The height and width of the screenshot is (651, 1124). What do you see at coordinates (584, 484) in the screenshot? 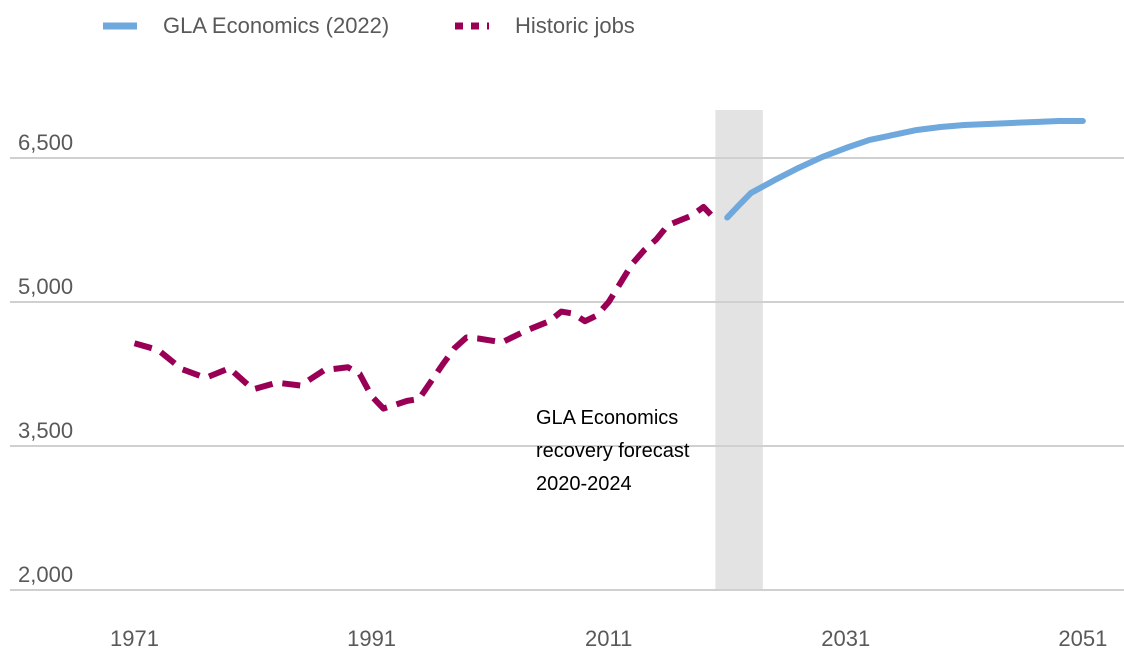
I see `annotation: 2020-2024` at bounding box center [584, 484].